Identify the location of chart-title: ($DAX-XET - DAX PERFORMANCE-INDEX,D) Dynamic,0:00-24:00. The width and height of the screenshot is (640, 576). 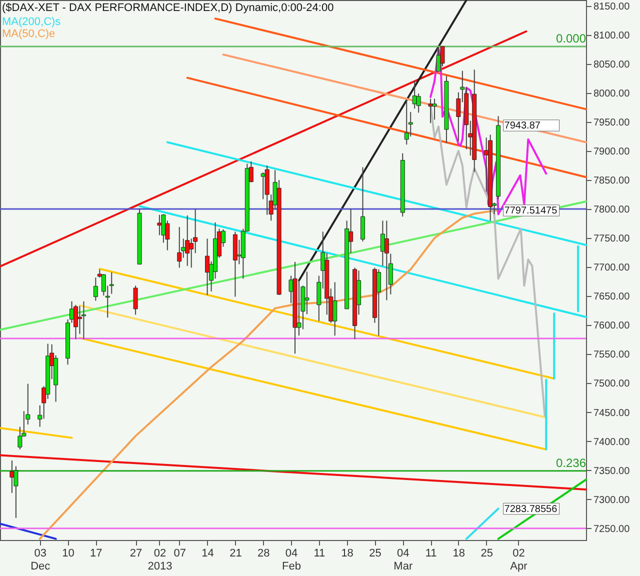
(168, 8).